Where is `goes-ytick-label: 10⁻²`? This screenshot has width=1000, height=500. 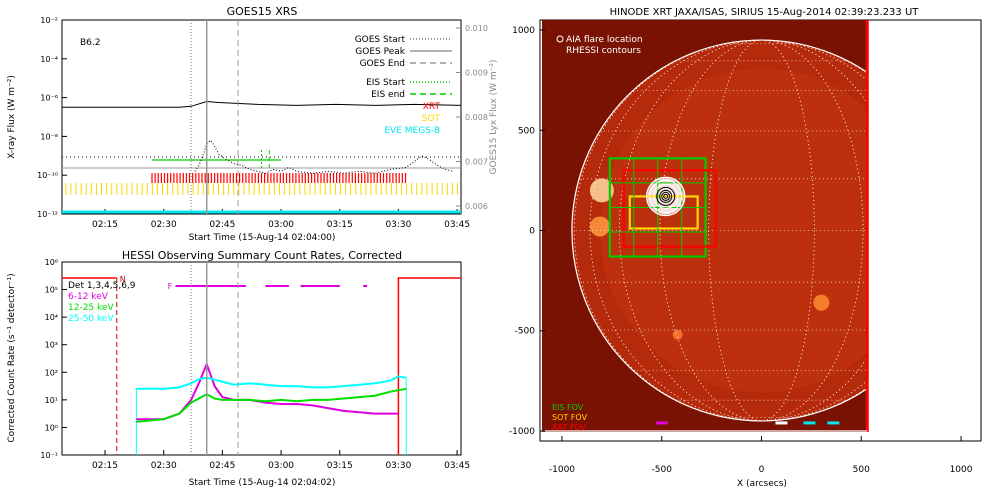 goes-ytick-label: 10⁻² is located at coordinates (49, 20).